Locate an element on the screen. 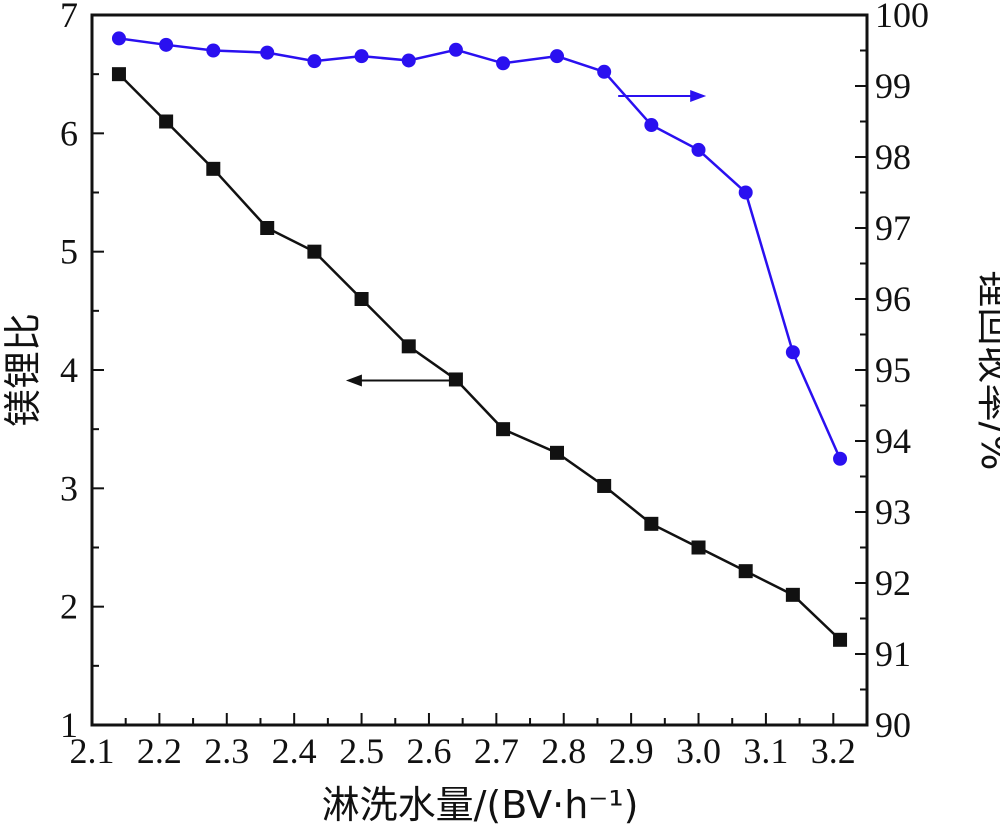 The image size is (1000, 833). right-arrow-head is located at coordinates (698, 96).